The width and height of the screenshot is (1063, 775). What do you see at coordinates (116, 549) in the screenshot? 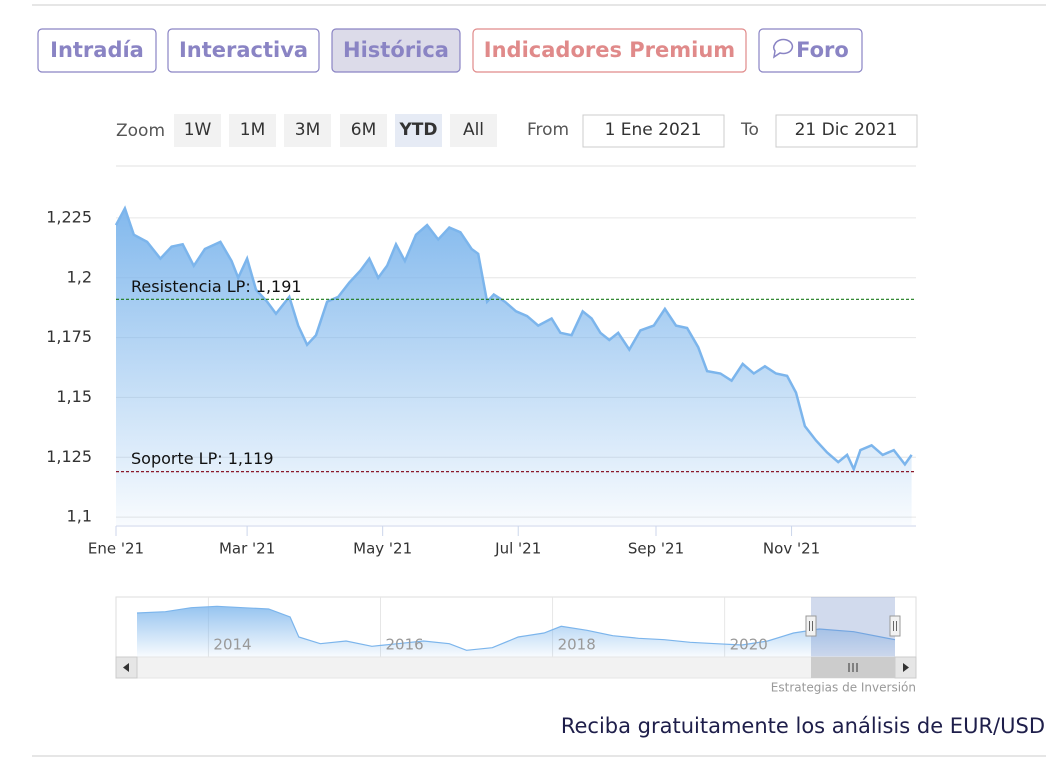
I see `x-tick-label: Ene '21` at bounding box center [116, 549].